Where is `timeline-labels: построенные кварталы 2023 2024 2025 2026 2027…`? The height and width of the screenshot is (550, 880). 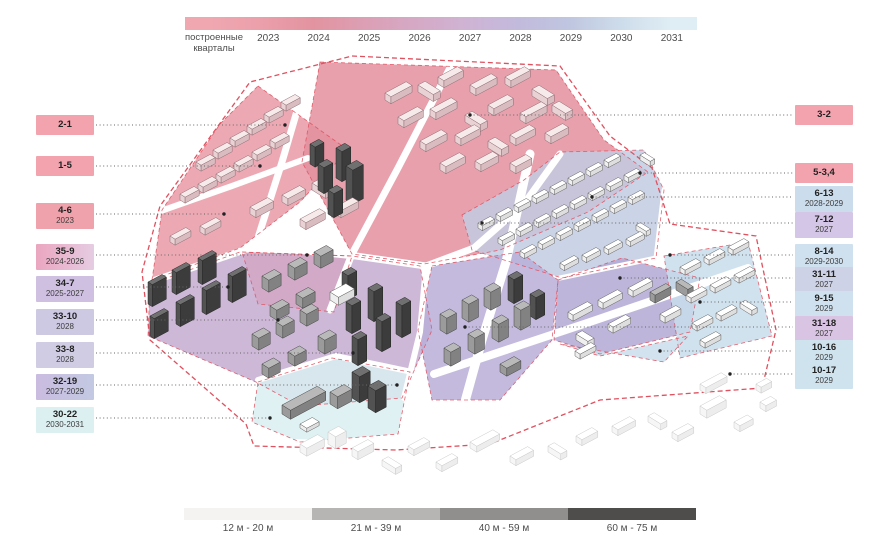
timeline-labels: построенные кварталы 2023 2024 2025 2026 2027… is located at coordinates (441, 43).